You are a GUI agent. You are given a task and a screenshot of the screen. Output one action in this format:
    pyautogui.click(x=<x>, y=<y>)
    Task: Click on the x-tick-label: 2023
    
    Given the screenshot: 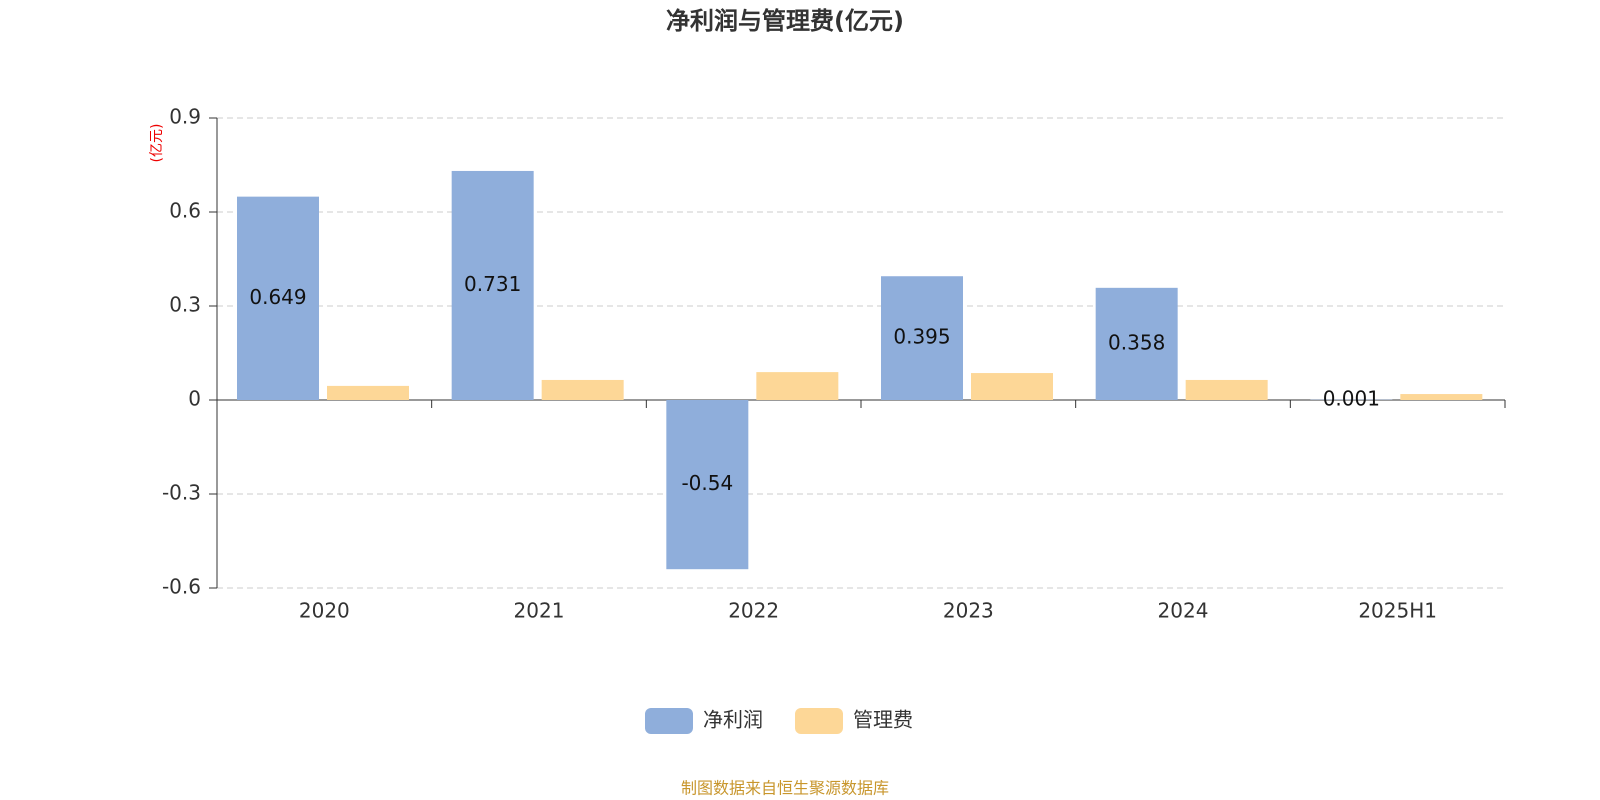 What is the action you would take?
    pyautogui.click(x=968, y=611)
    